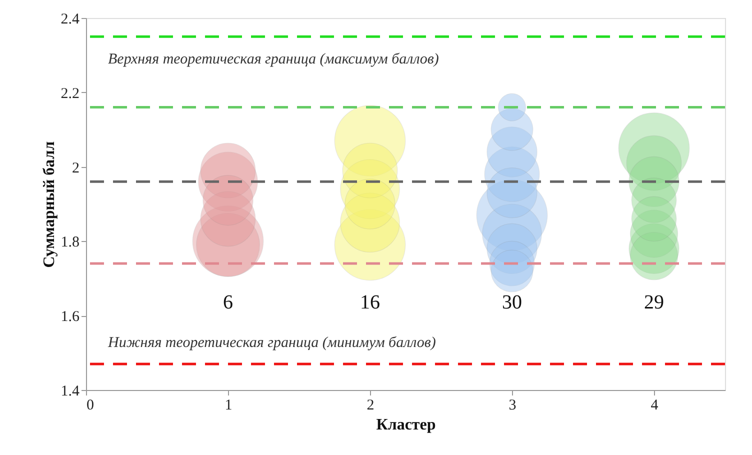 Image resolution: width=752 pixels, height=455 pixels. Describe the element at coordinates (90, 406) in the screenshot. I see `x-tick-label: 0` at that location.